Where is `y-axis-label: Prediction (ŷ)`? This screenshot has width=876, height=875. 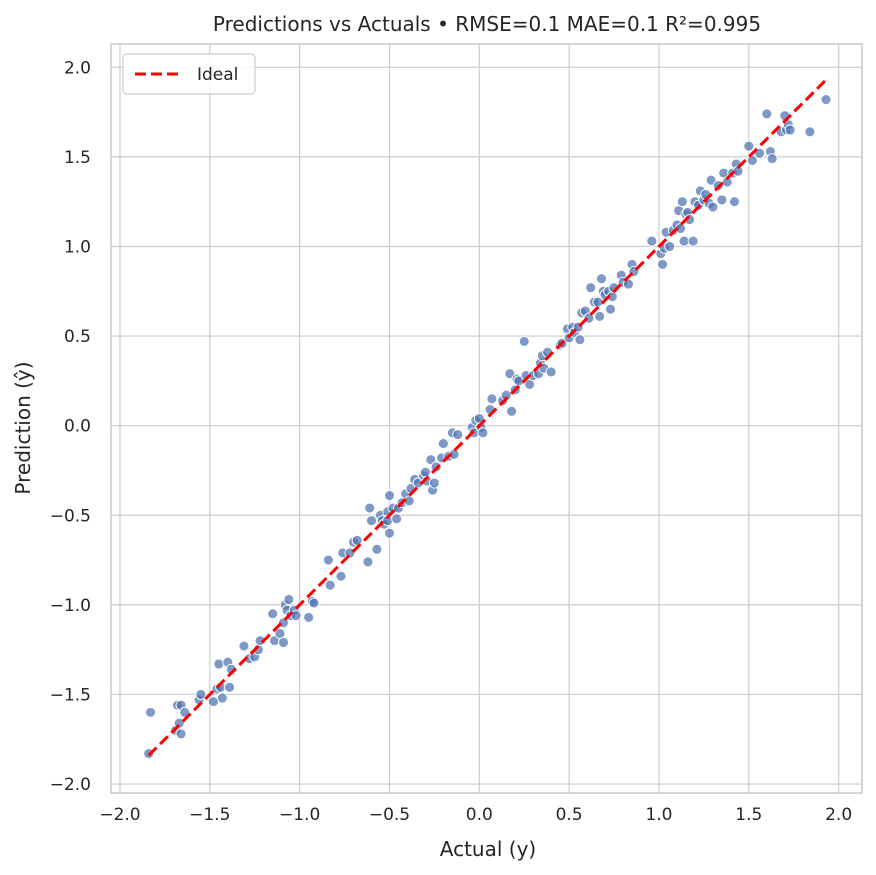 y-axis-label: Prediction (ŷ) is located at coordinates (23, 427).